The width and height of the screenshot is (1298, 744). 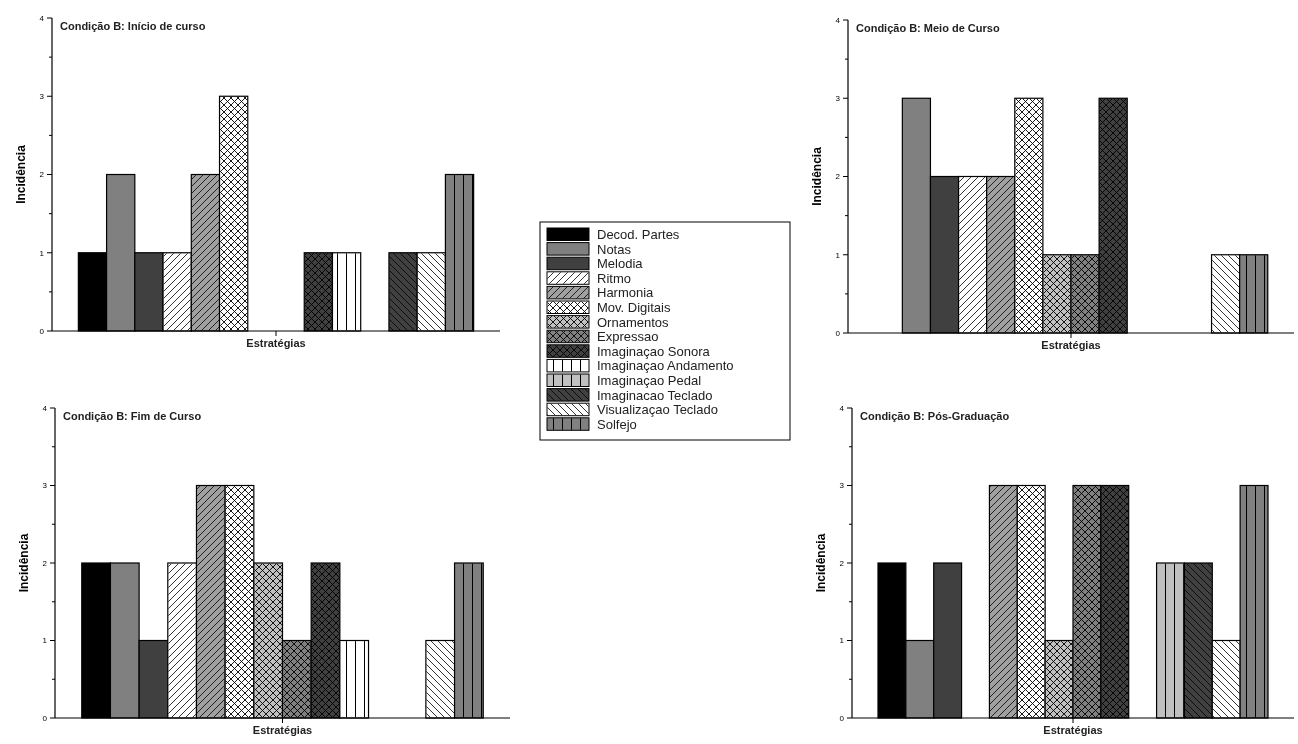 I want to click on legend-label: Ornamentos, so click(x=633, y=322).